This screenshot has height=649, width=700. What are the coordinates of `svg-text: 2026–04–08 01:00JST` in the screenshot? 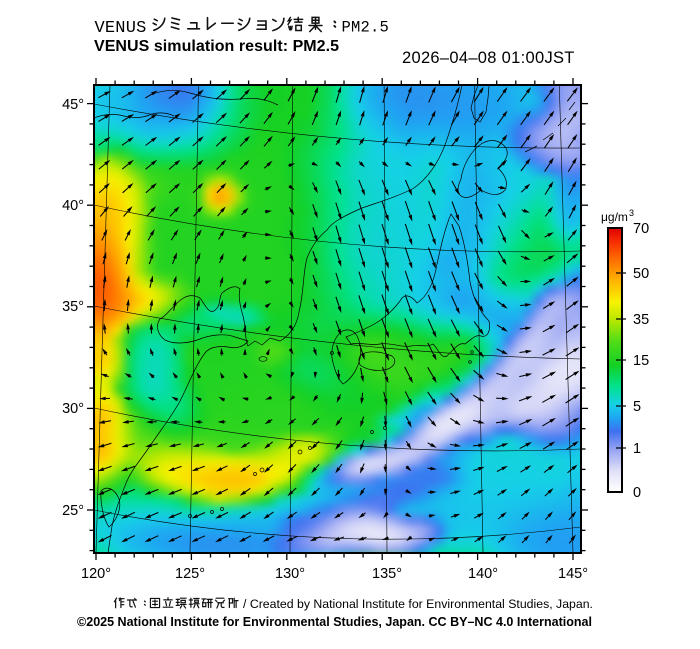 It's located at (488, 58).